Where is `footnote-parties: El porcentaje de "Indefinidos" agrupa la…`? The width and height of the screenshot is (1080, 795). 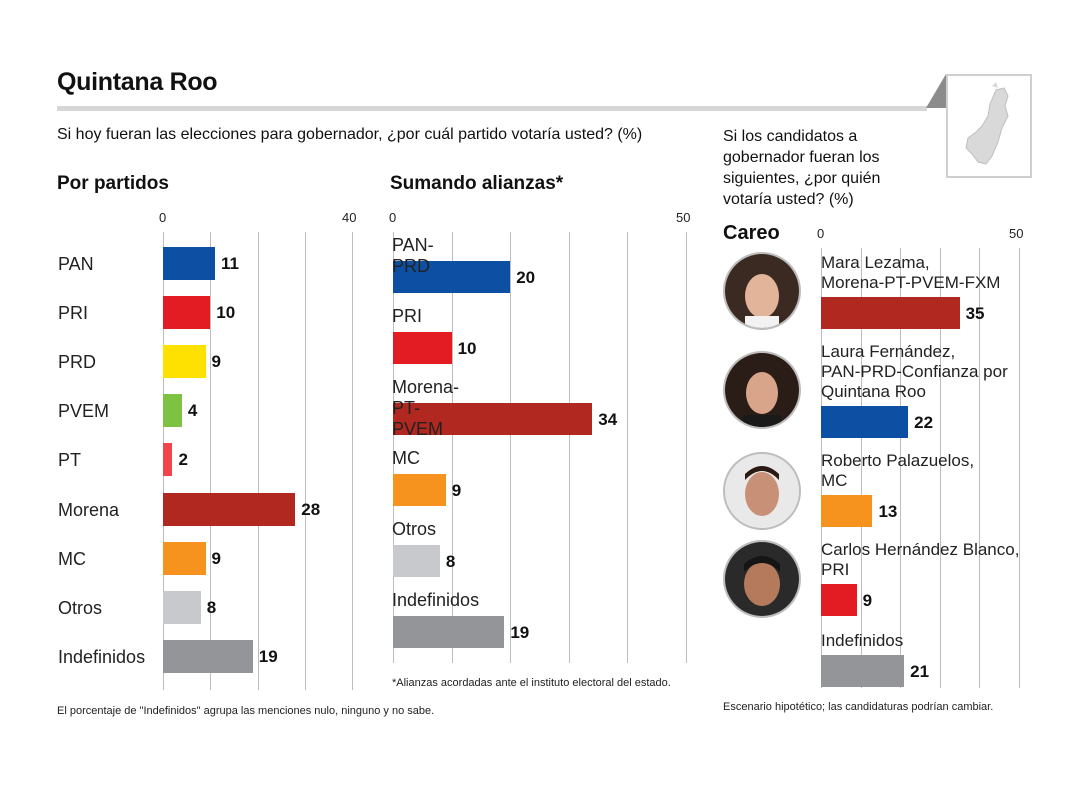
footnote-parties: El porcentaje de "Indefinidos" agrupa la… is located at coordinates (246, 711).